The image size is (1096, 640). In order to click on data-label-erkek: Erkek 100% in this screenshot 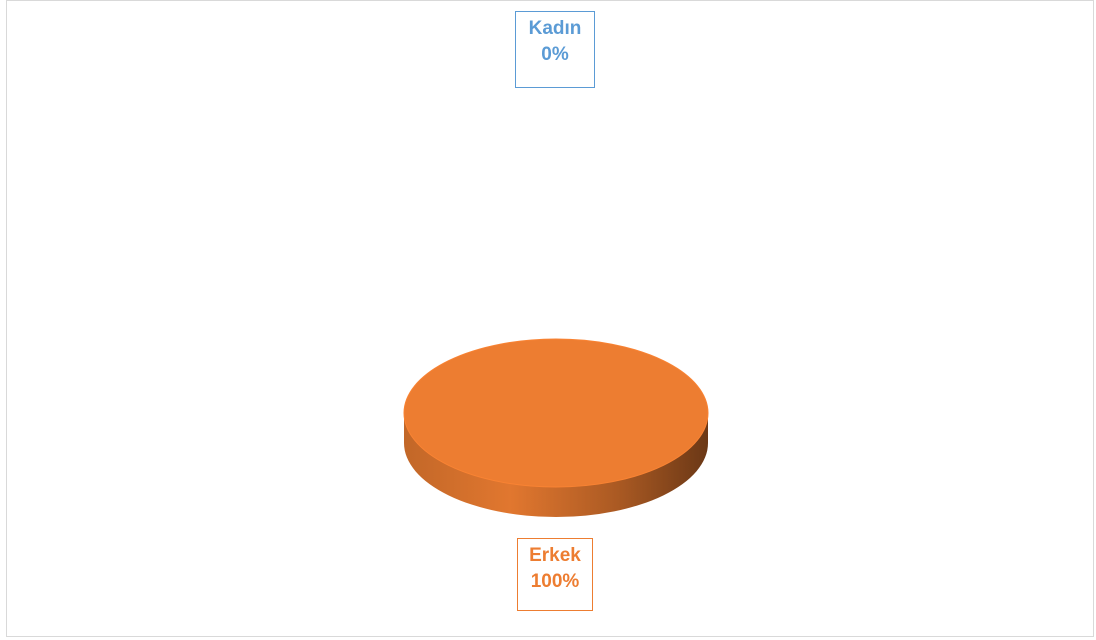, I will do `click(555, 574)`.